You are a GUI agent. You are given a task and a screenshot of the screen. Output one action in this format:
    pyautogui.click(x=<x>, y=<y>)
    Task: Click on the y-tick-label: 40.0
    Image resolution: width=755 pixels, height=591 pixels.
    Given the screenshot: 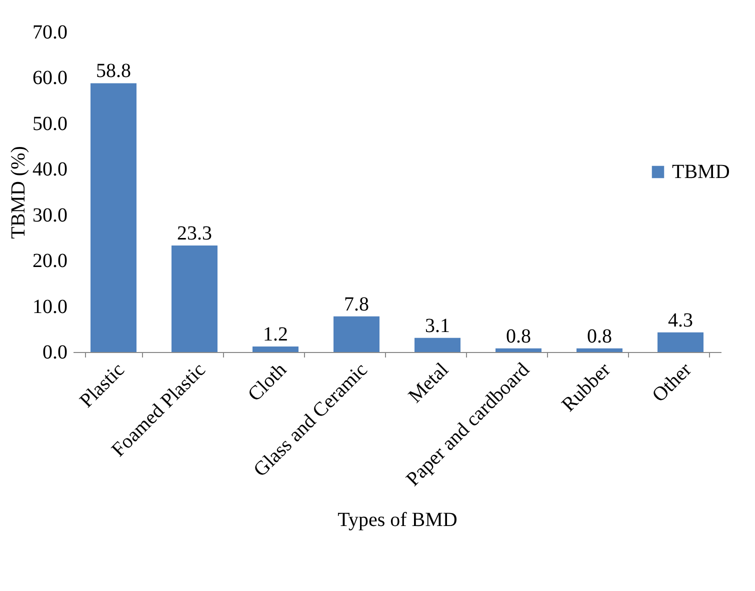 What is the action you would take?
    pyautogui.click(x=50, y=169)
    